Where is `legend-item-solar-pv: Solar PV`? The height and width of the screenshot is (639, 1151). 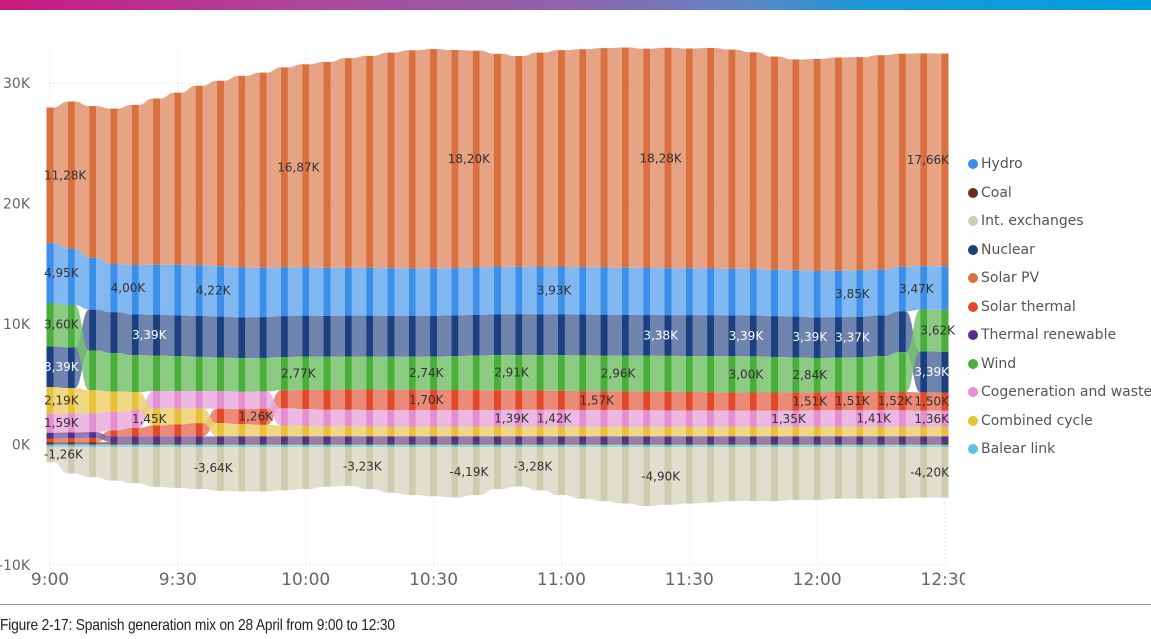
legend-item-solar-pv: Solar PV is located at coordinates (1059, 278).